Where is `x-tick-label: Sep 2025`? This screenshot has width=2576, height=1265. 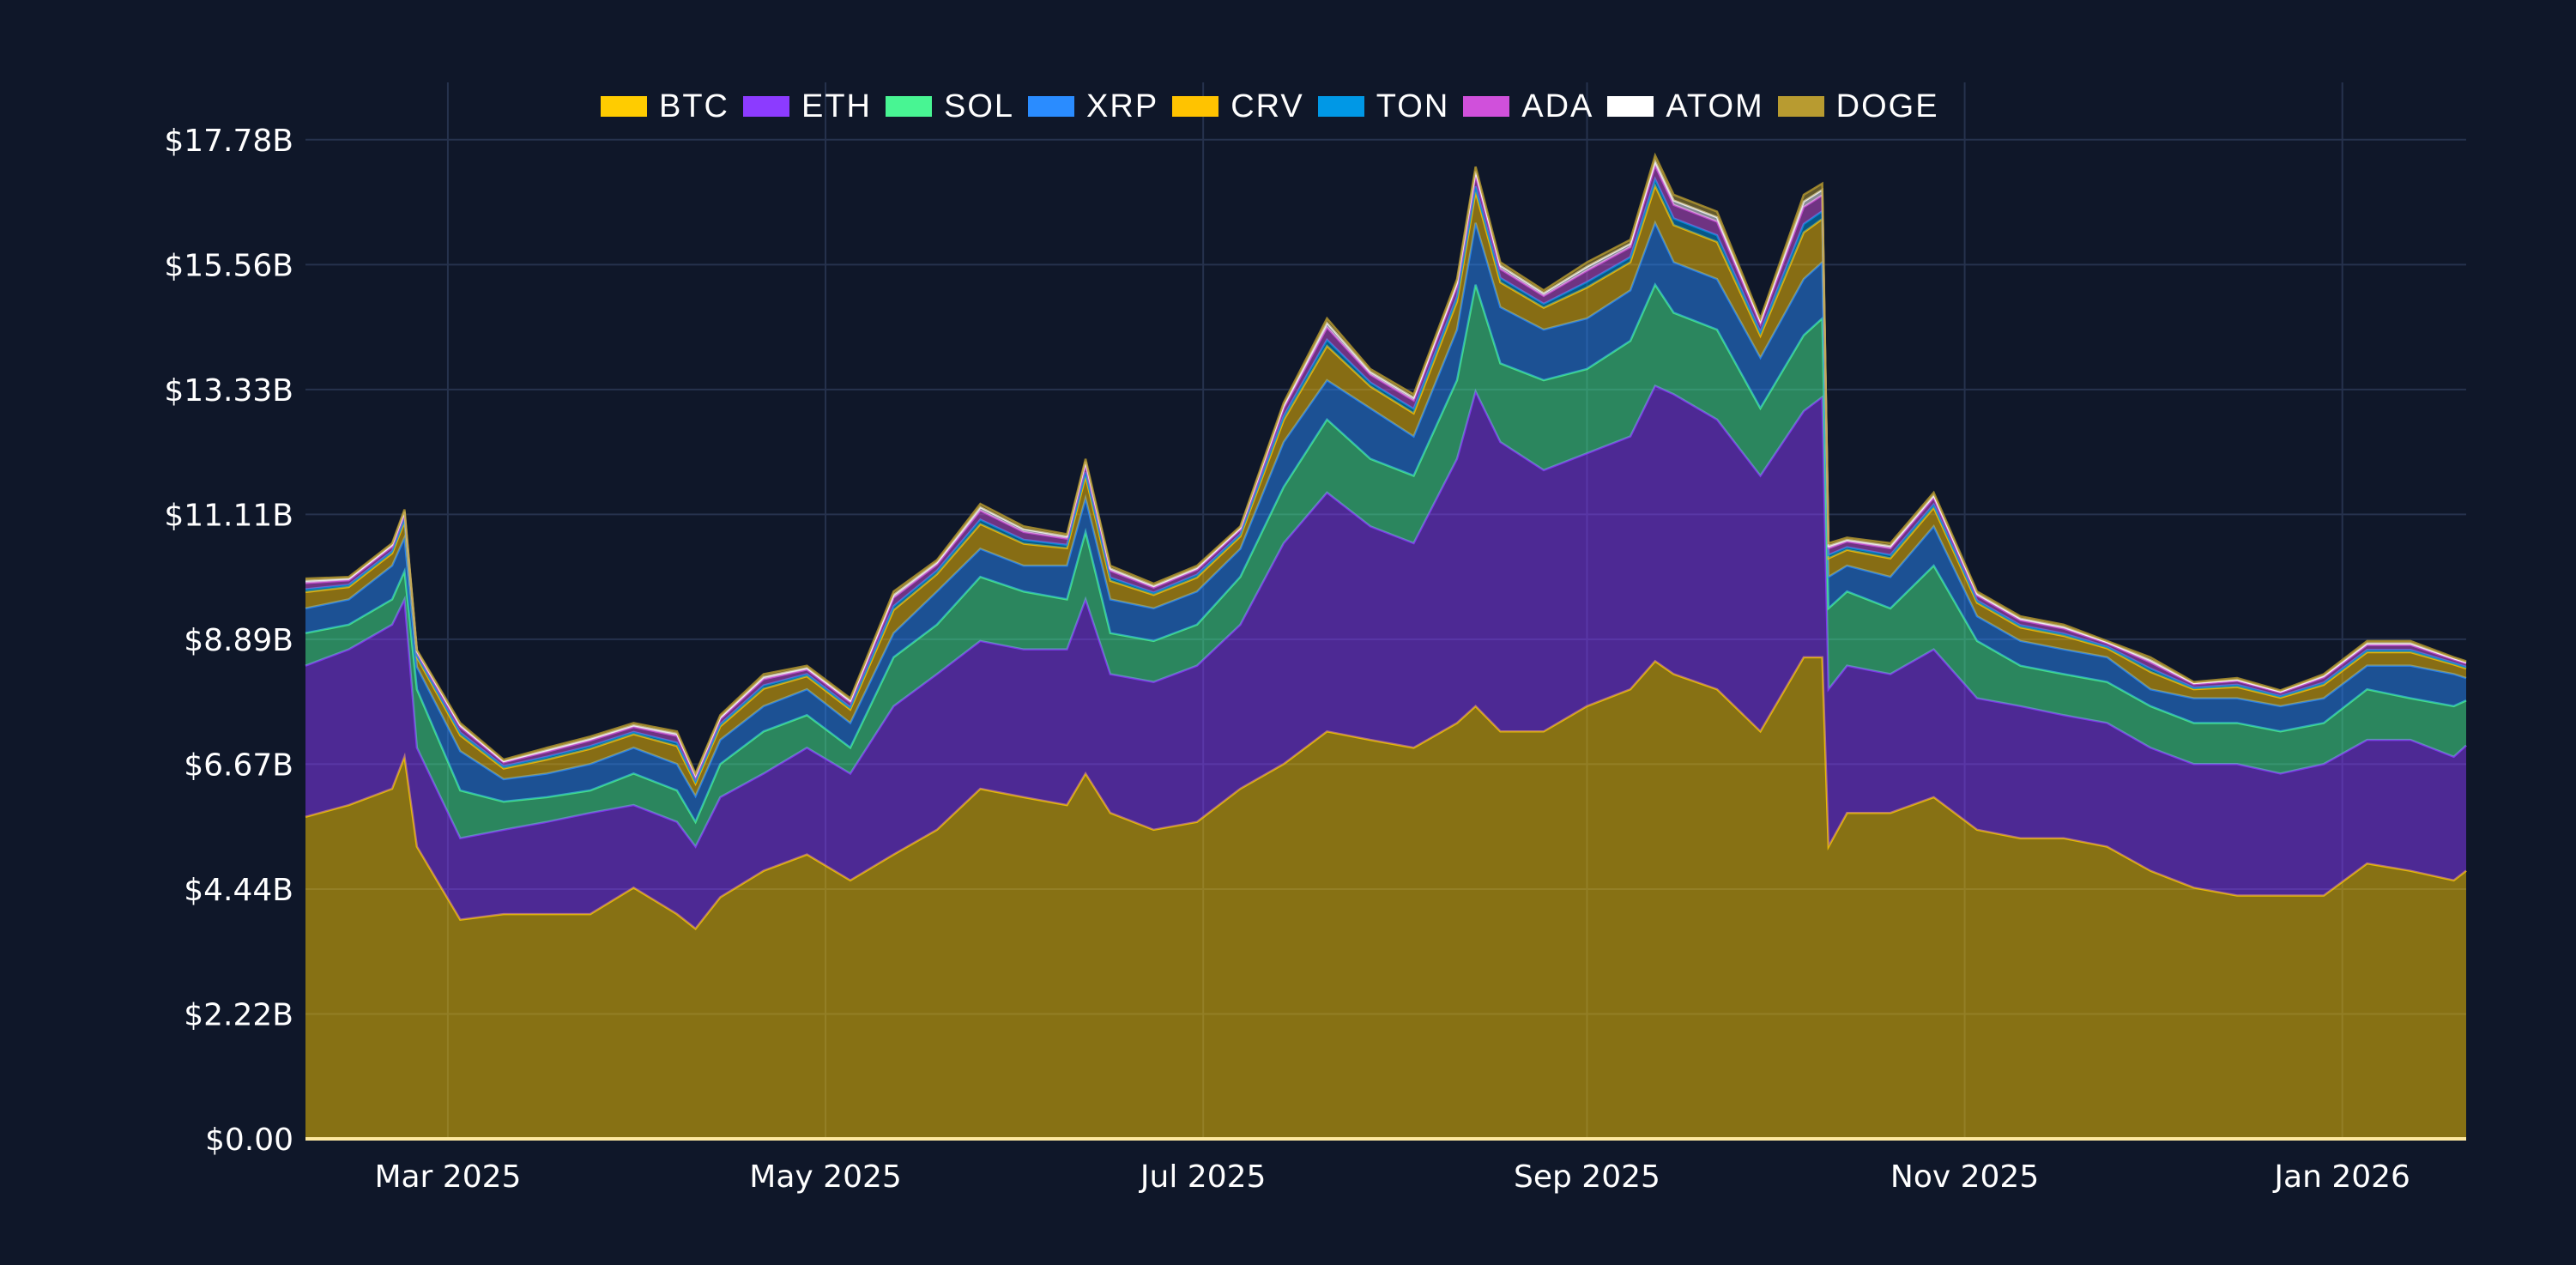
x-tick-label: Sep 2025 is located at coordinates (1587, 1177).